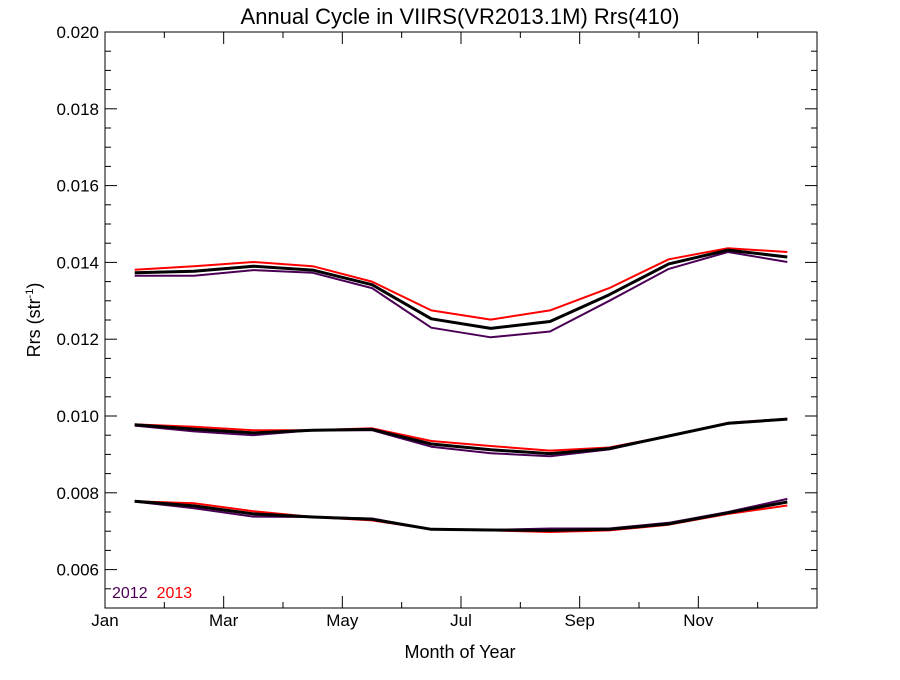  What do you see at coordinates (77, 416) in the screenshot?
I see `y-tick-label: 0.010` at bounding box center [77, 416].